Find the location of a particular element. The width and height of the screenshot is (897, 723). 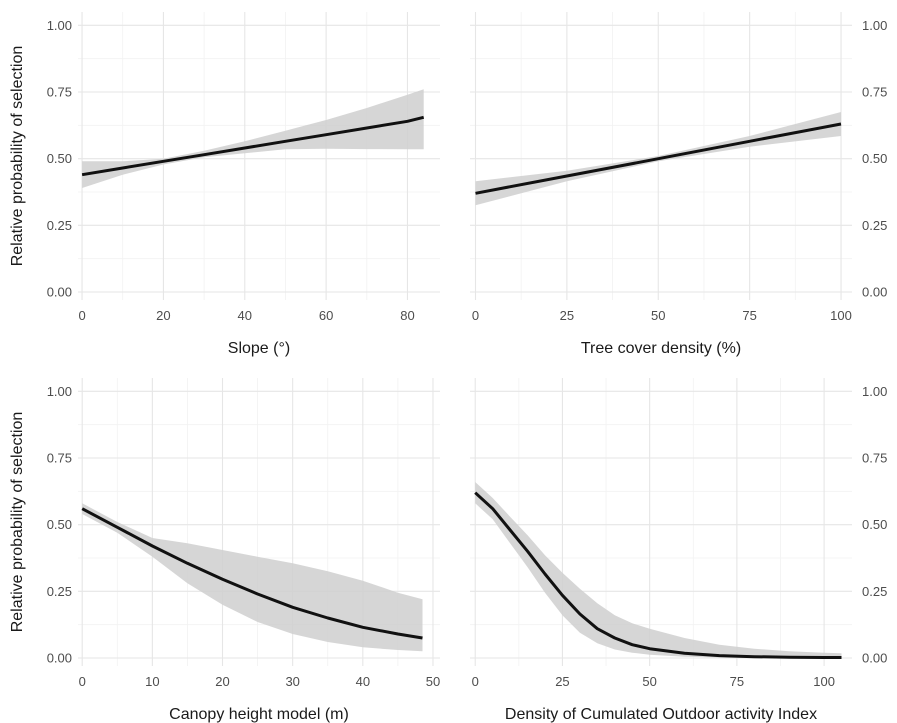

x-tick-label: 60 is located at coordinates (326, 315).